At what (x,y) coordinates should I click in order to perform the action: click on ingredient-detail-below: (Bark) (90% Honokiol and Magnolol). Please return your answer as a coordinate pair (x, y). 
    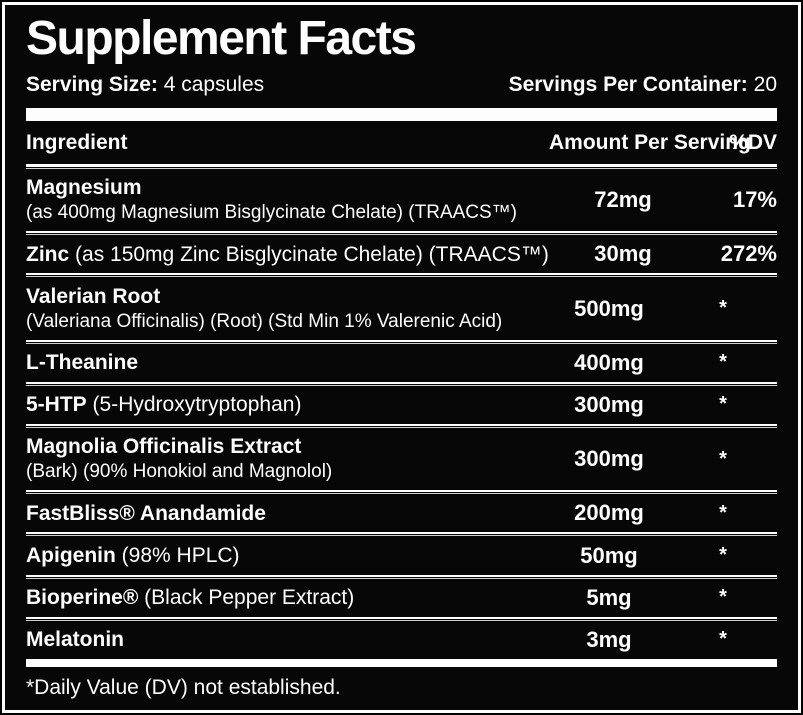
    Looking at the image, I should click on (179, 472).